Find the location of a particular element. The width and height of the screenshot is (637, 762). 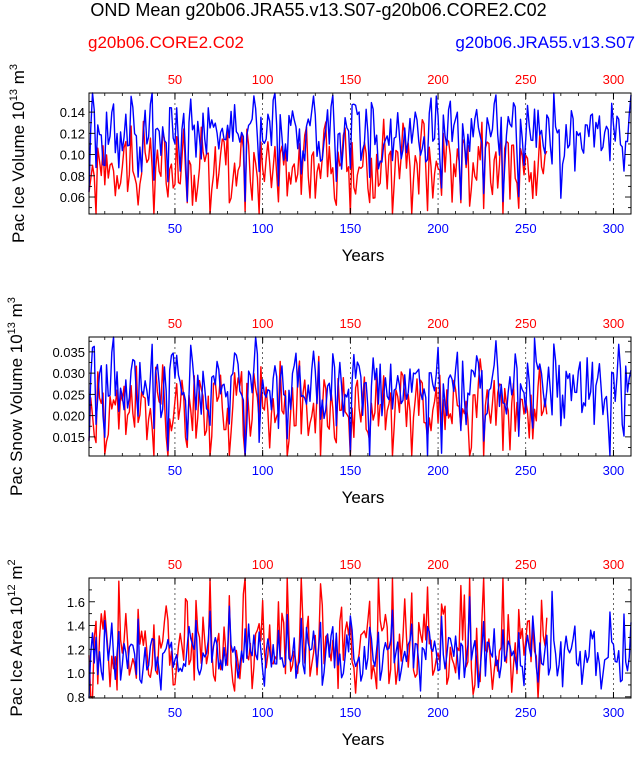

y-tick-label: 0.035 is located at coordinates (68, 352).